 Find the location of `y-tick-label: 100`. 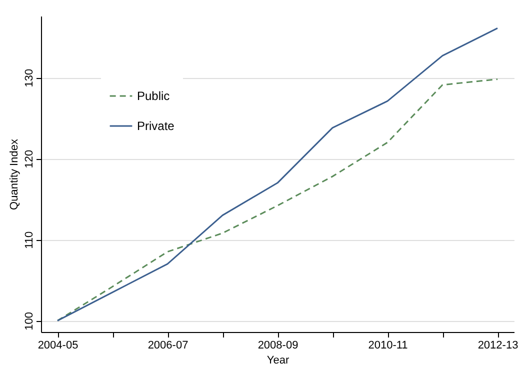

y-tick-label: 100 is located at coordinates (30, 321).